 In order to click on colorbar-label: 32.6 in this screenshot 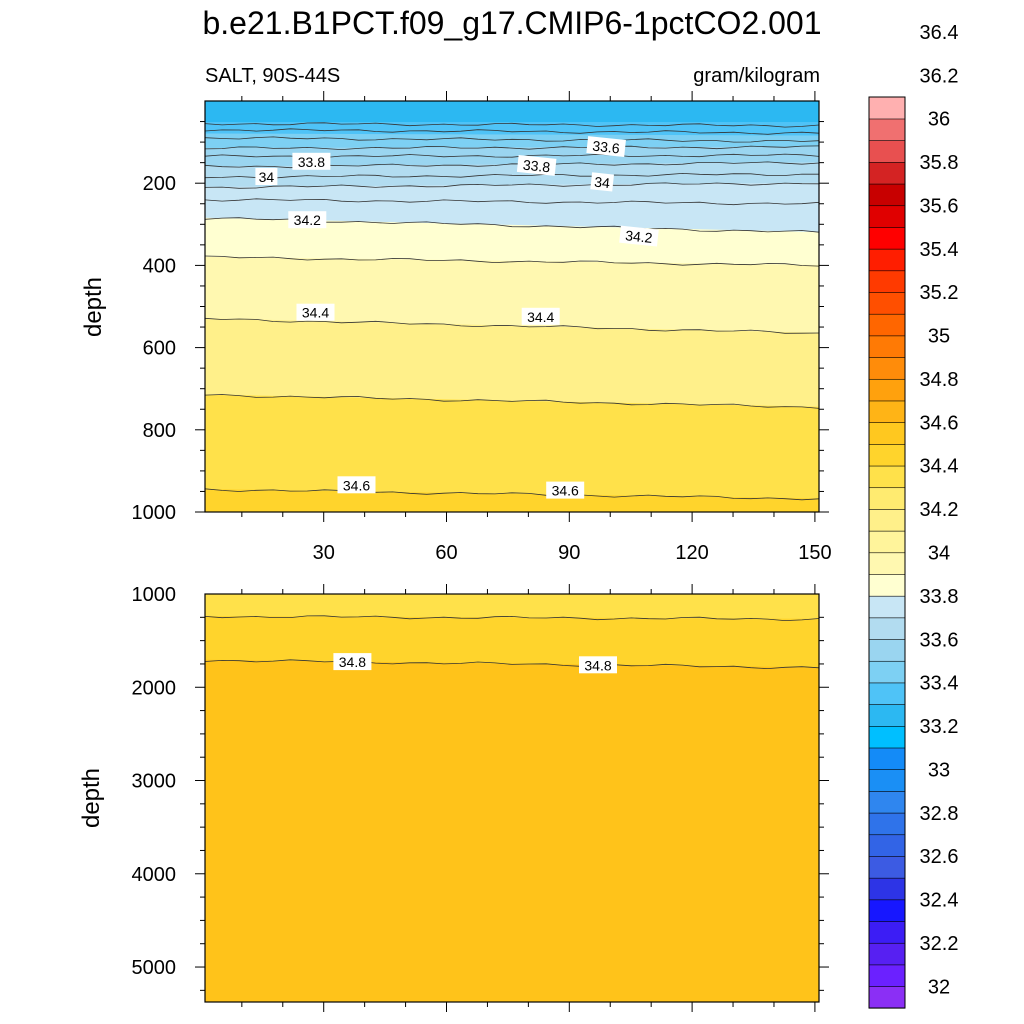, I will do `click(939, 857)`.